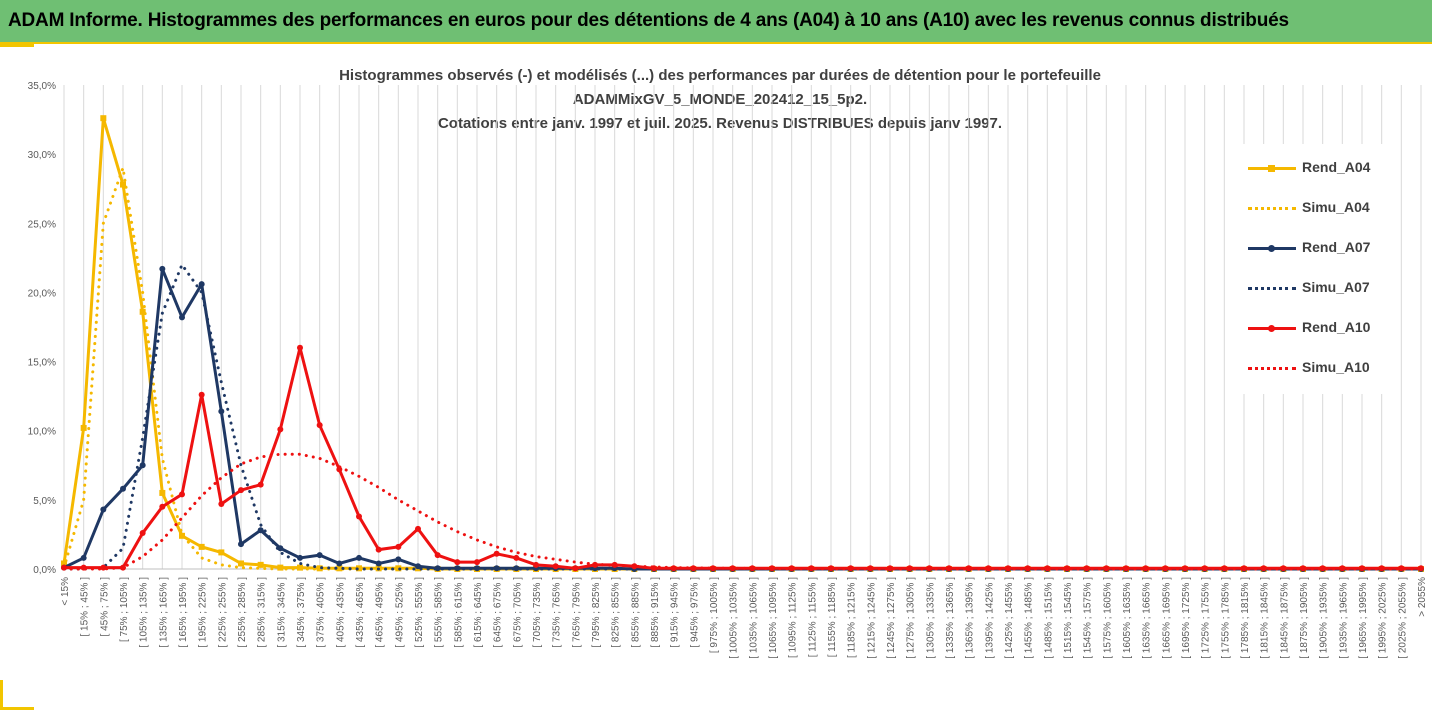 The height and width of the screenshot is (710, 1432). I want to click on x-tick-label: [ 1965% ; 1995% ], so click(1363, 618).